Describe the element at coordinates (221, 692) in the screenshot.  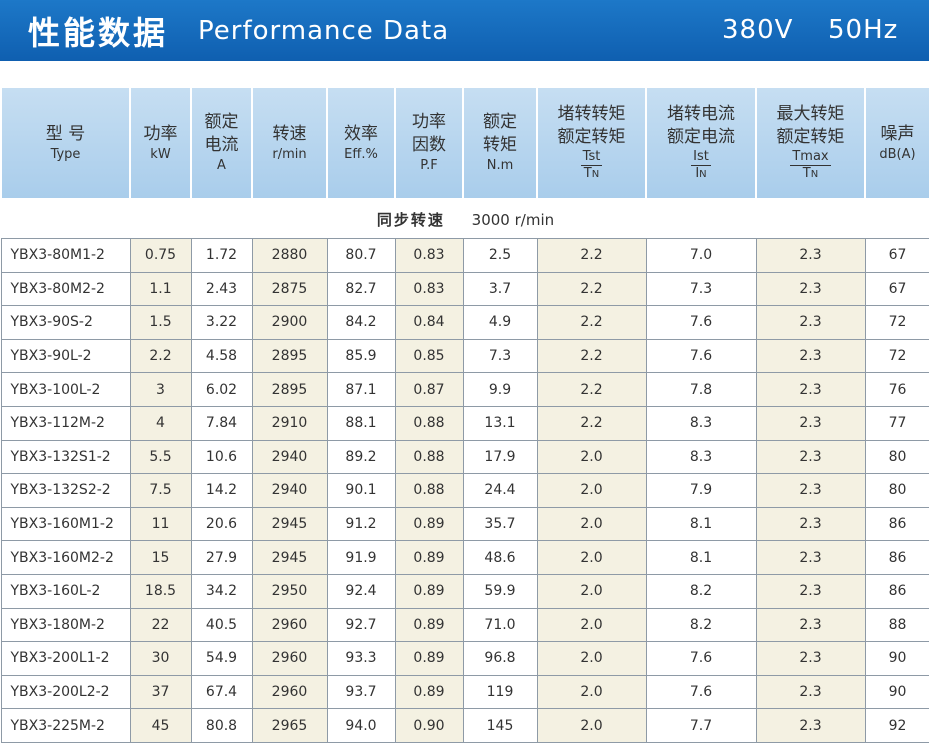
I see `cell-current: 67.4` at that location.